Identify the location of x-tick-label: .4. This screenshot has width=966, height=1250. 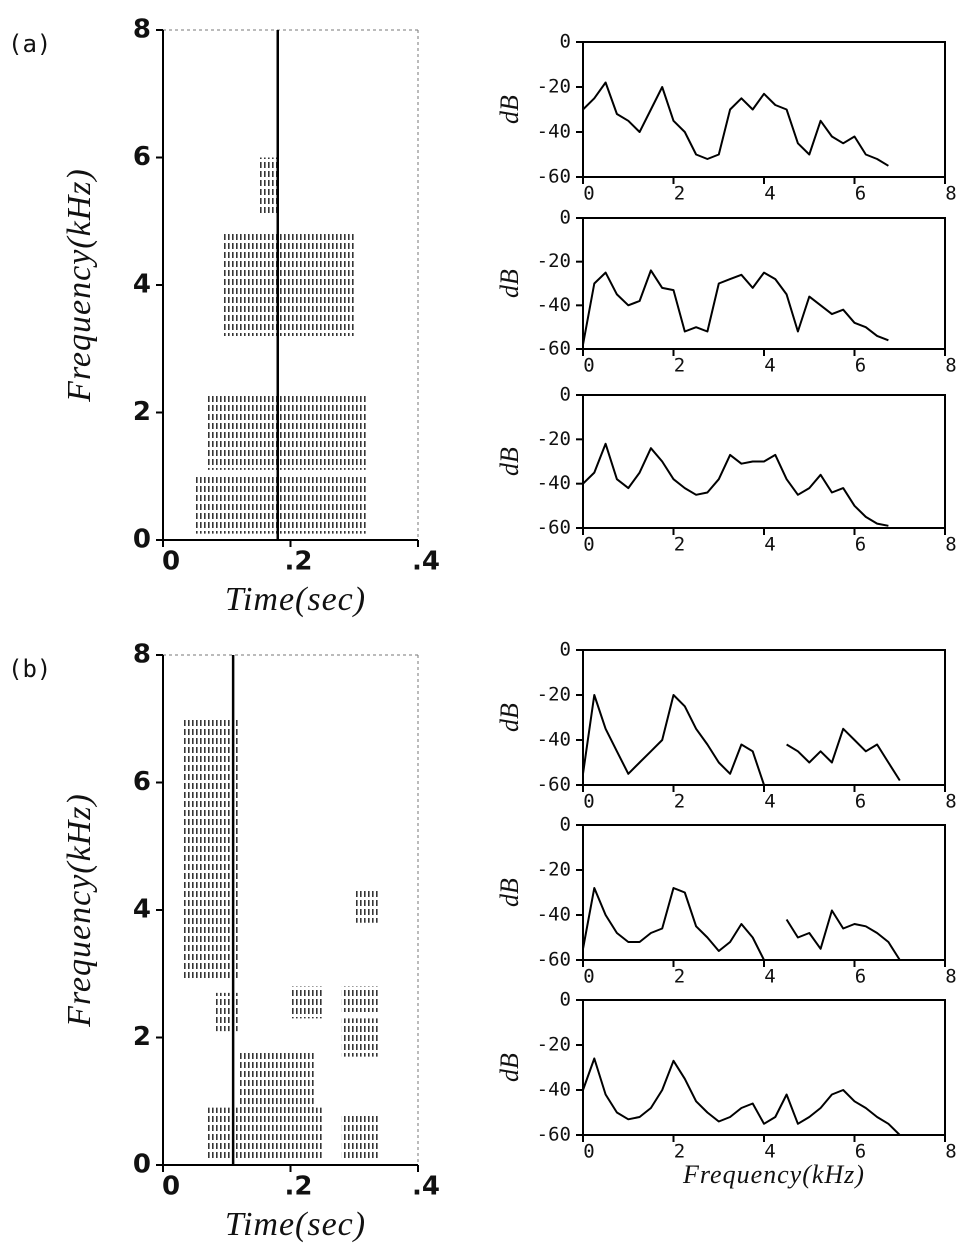
(426, 1187).